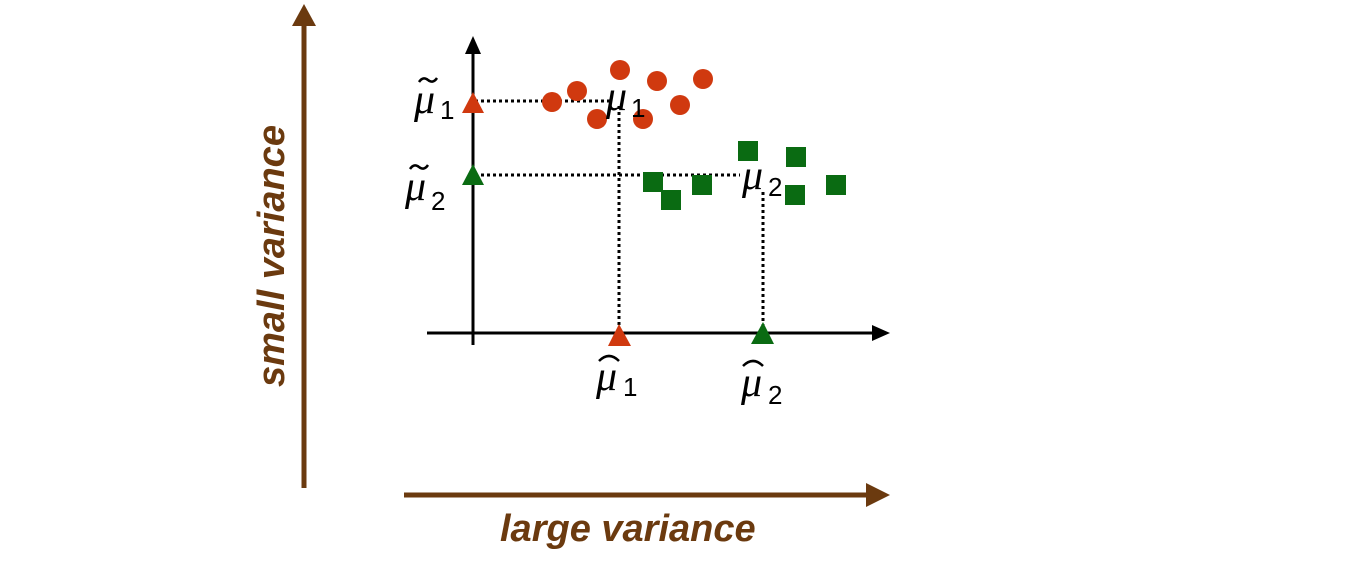  What do you see at coordinates (619, 335) in the screenshot?
I see `hat-mu1-triangle` at bounding box center [619, 335].